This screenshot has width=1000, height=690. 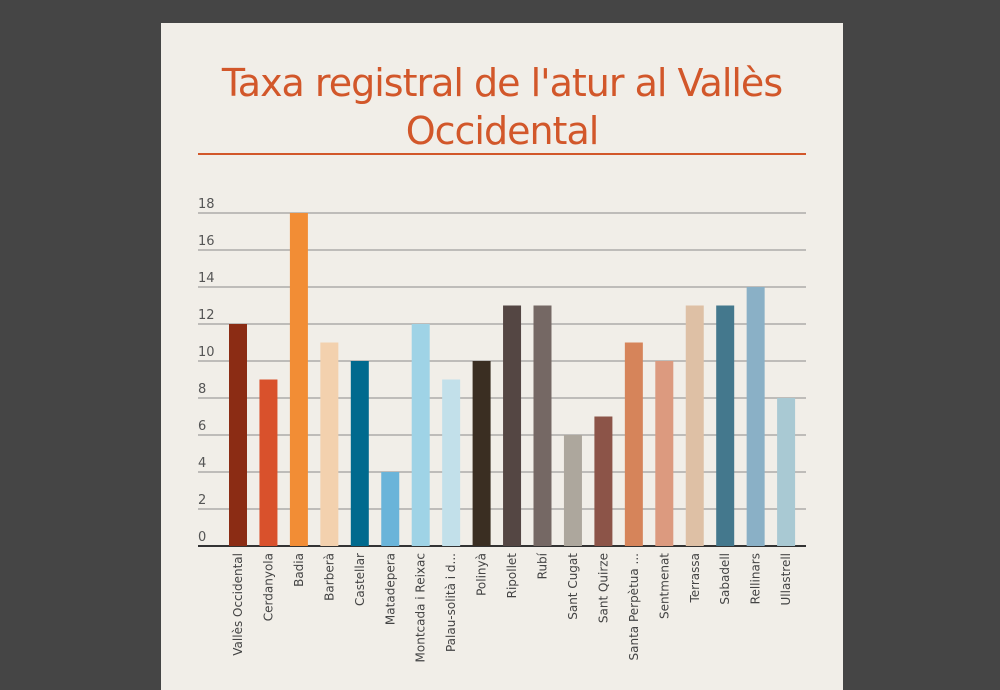 I want to click on x-tick-label-4: Castellar, so click(x=360, y=579).